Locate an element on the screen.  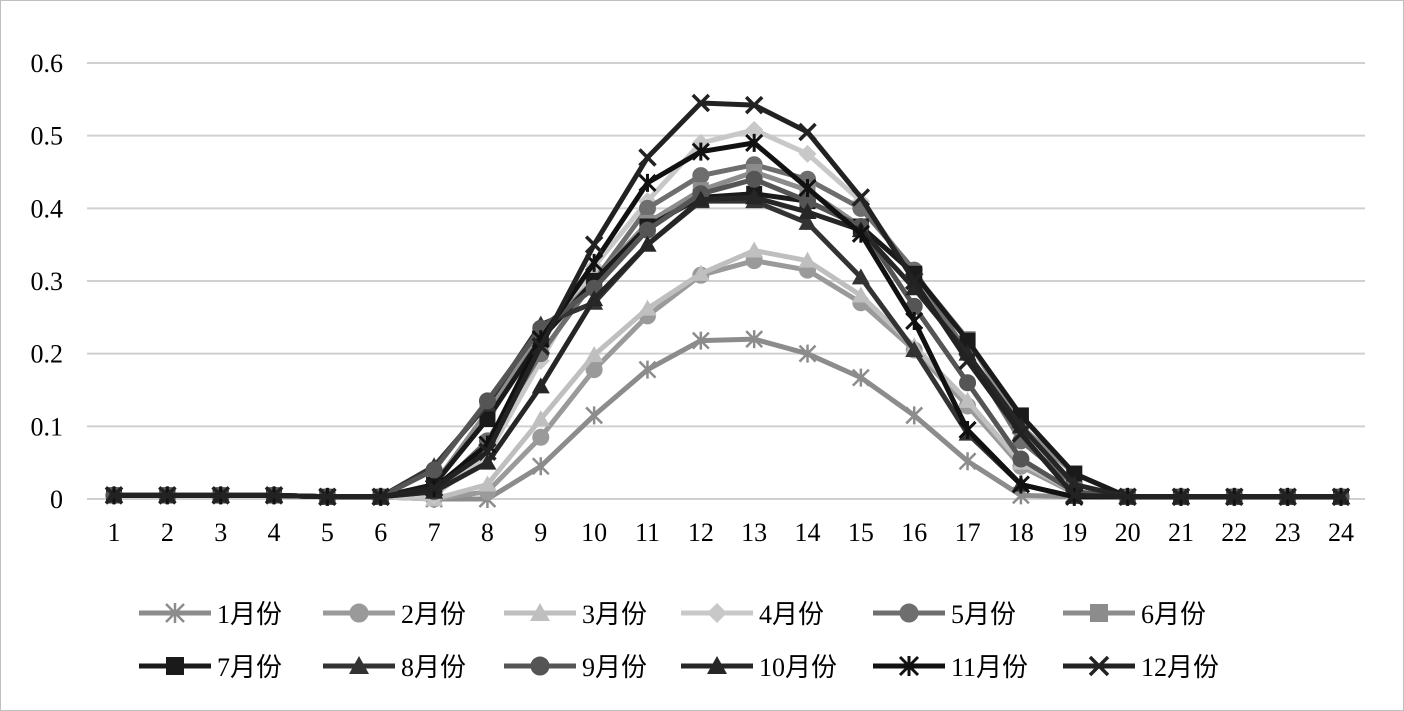
x-tick-label: 20 is located at coordinates (1128, 532).